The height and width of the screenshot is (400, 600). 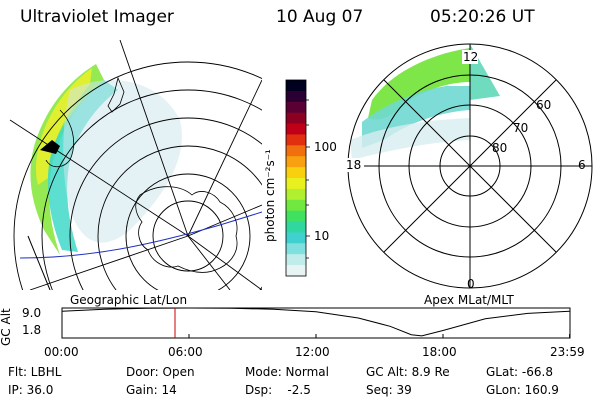 What do you see at coordinates (64, 323) in the screenshot?
I see `altitude-y-ticks` at bounding box center [64, 323].